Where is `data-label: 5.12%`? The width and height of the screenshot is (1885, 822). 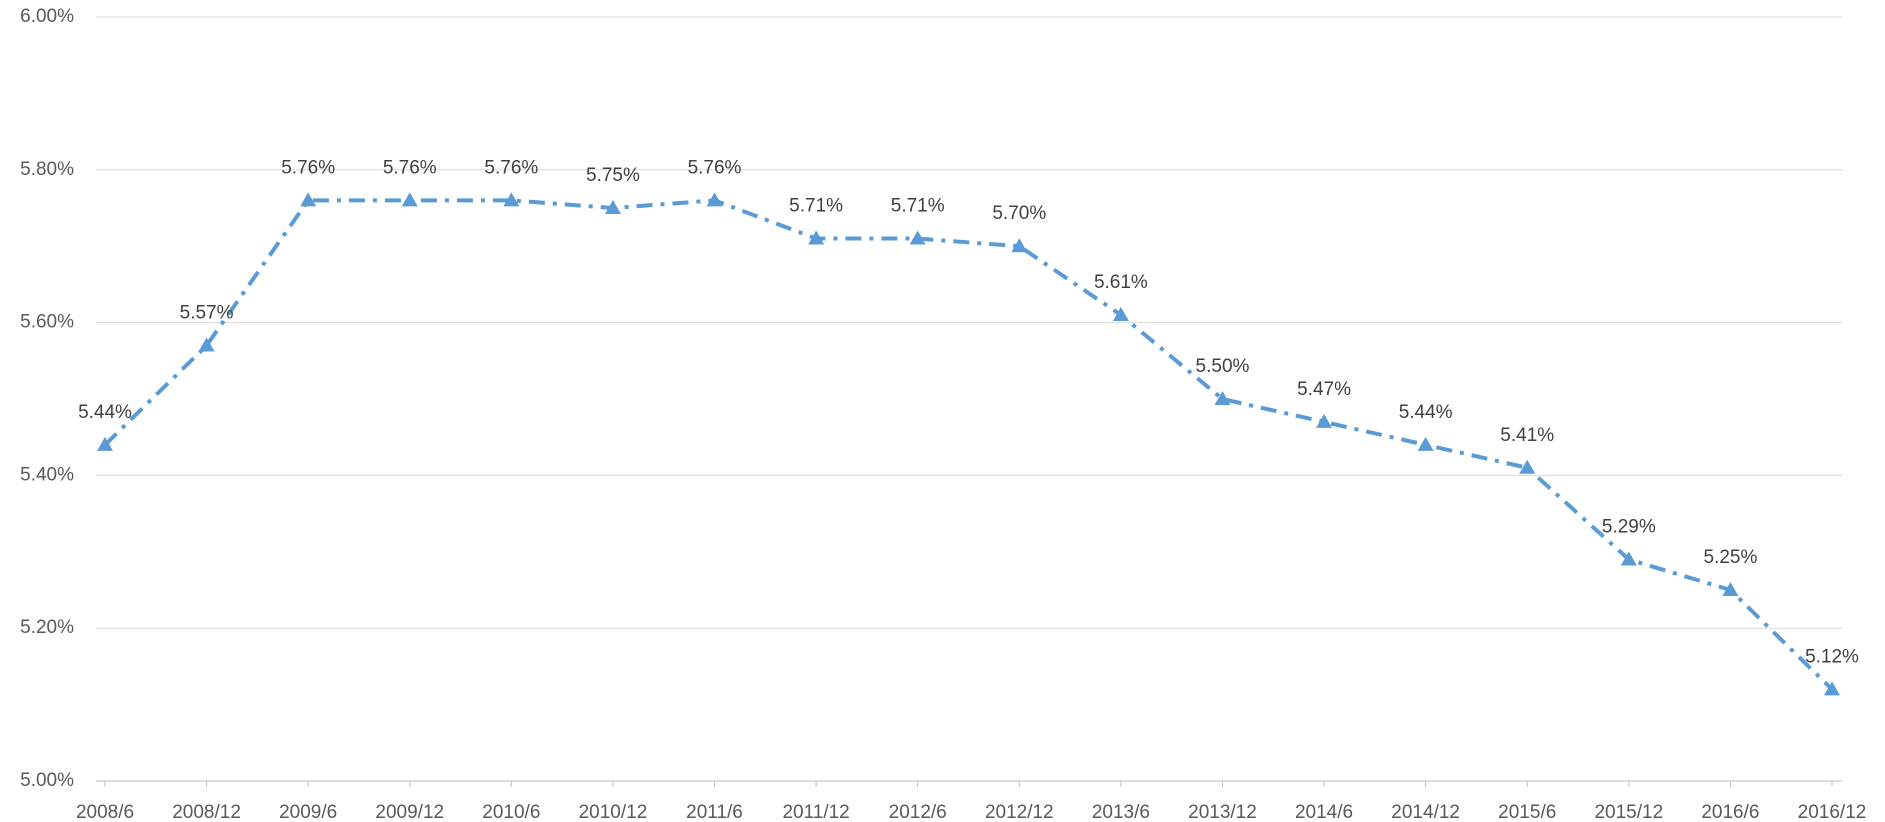 data-label: 5.12% is located at coordinates (1832, 656).